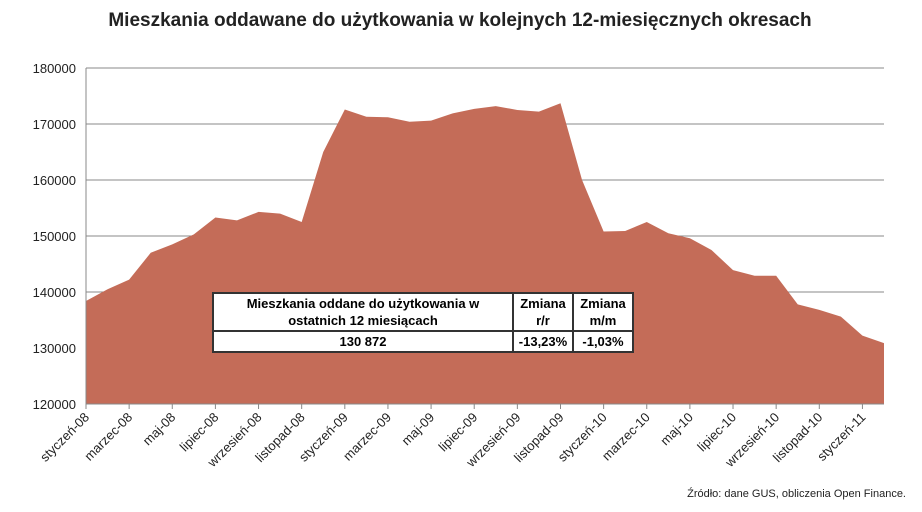  What do you see at coordinates (54, 404) in the screenshot?
I see `y-tick-label: 120000` at bounding box center [54, 404].